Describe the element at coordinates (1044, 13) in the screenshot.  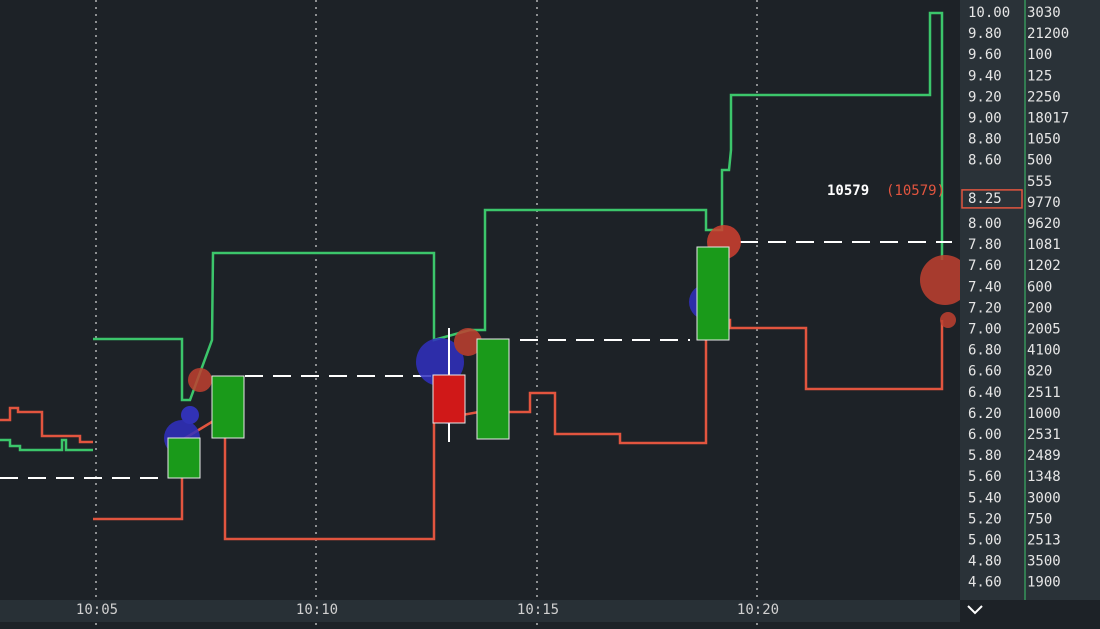
I see `ladder-volume: 3030` at that location.